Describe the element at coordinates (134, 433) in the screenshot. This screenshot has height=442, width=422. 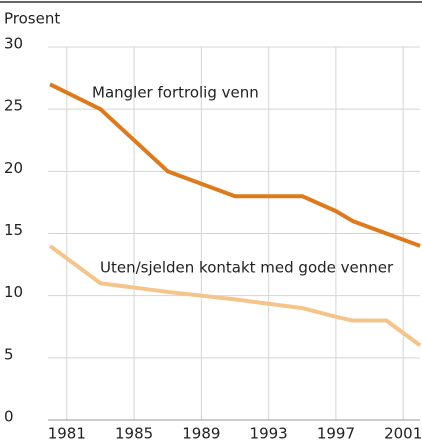
I see `x-tick-label: 1985` at that location.